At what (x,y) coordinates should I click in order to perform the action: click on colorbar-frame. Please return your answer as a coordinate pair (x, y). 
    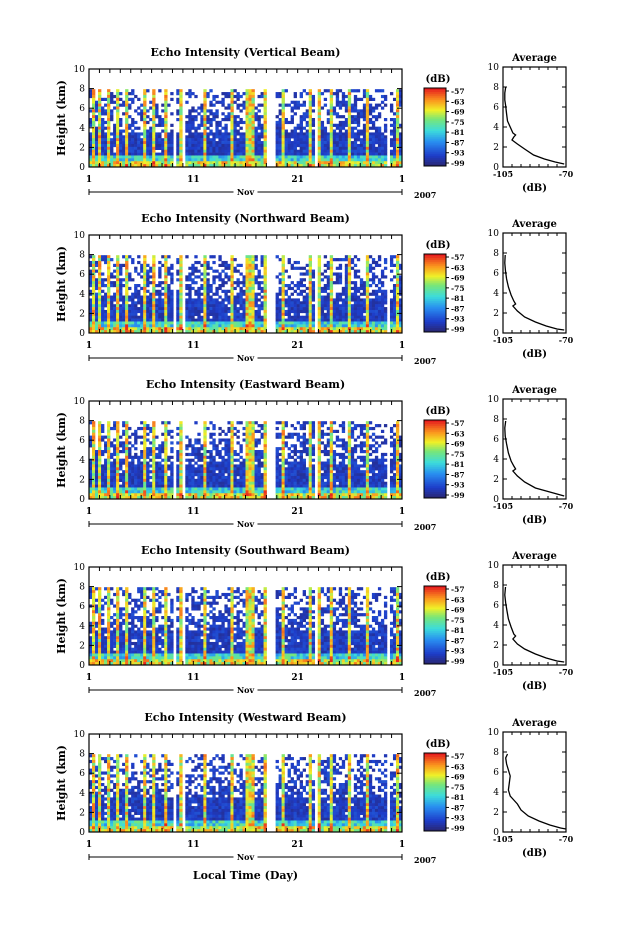
    Looking at the image, I should click on (435, 127).